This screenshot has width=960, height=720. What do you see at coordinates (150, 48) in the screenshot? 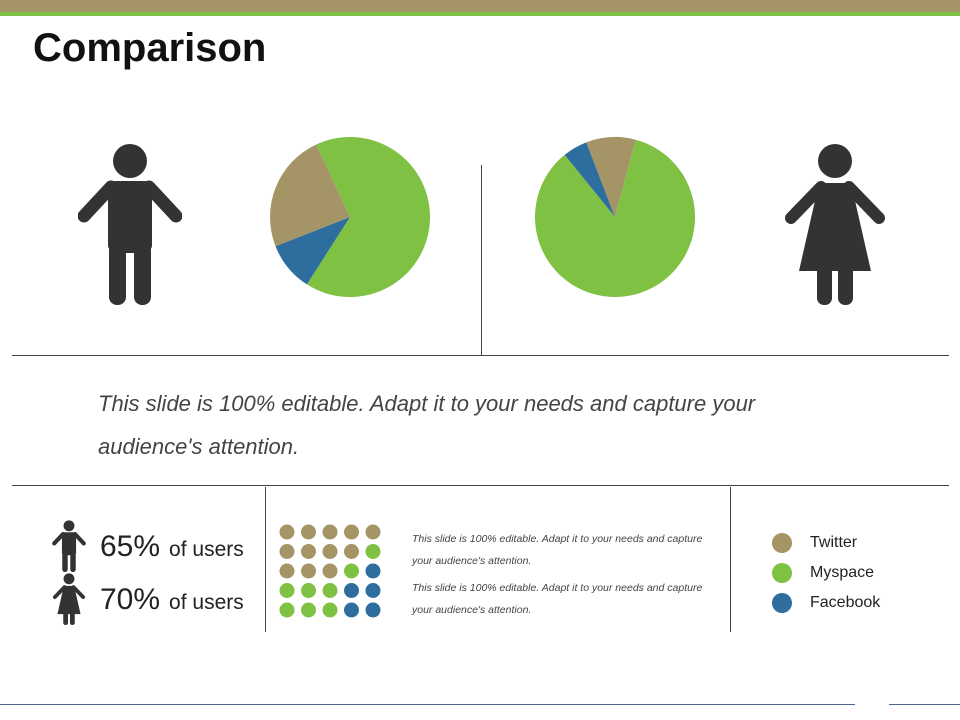
I see `page-title: Comparison` at bounding box center [150, 48].